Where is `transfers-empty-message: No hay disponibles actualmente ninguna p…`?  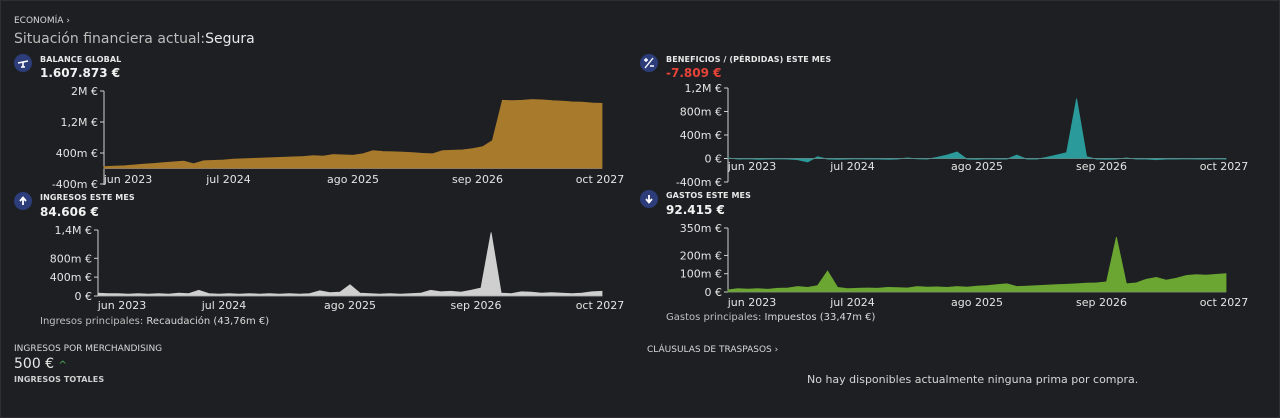 transfers-empty-message: No hay disponibles actualmente ninguna p… is located at coordinates (973, 379).